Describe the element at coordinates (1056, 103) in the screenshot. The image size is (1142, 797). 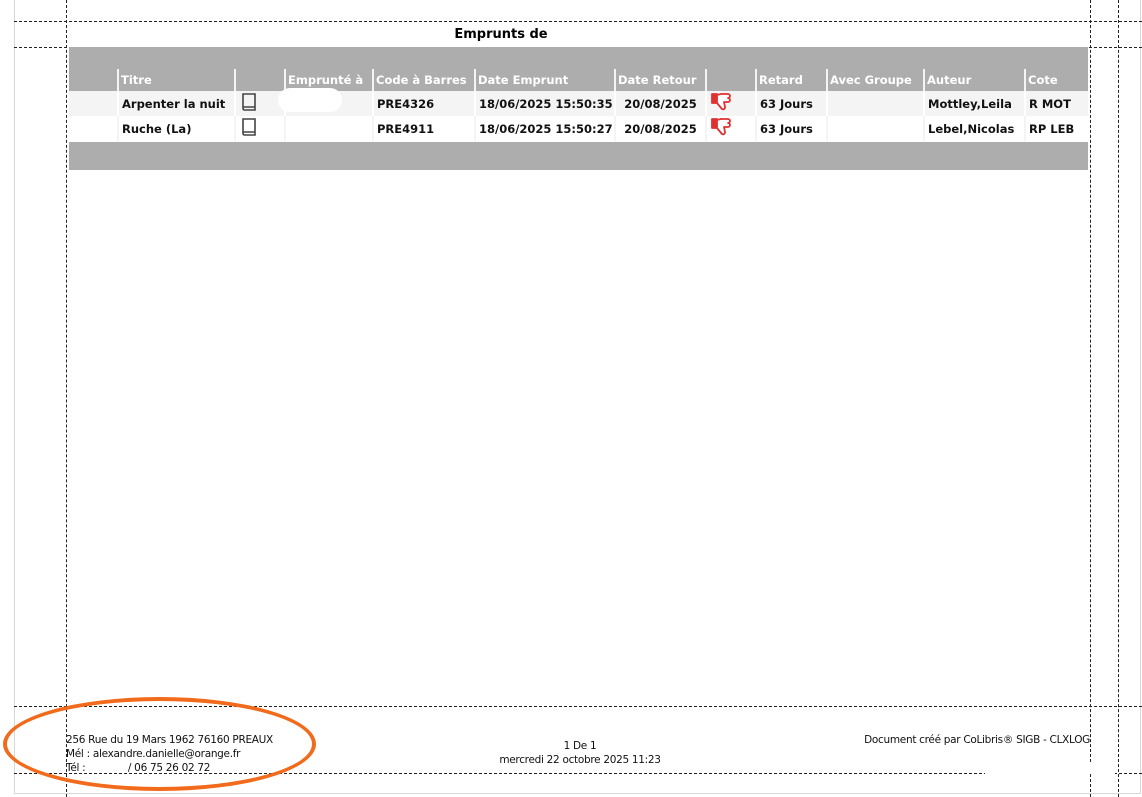
I see `cote-cell: R MOT` at that location.